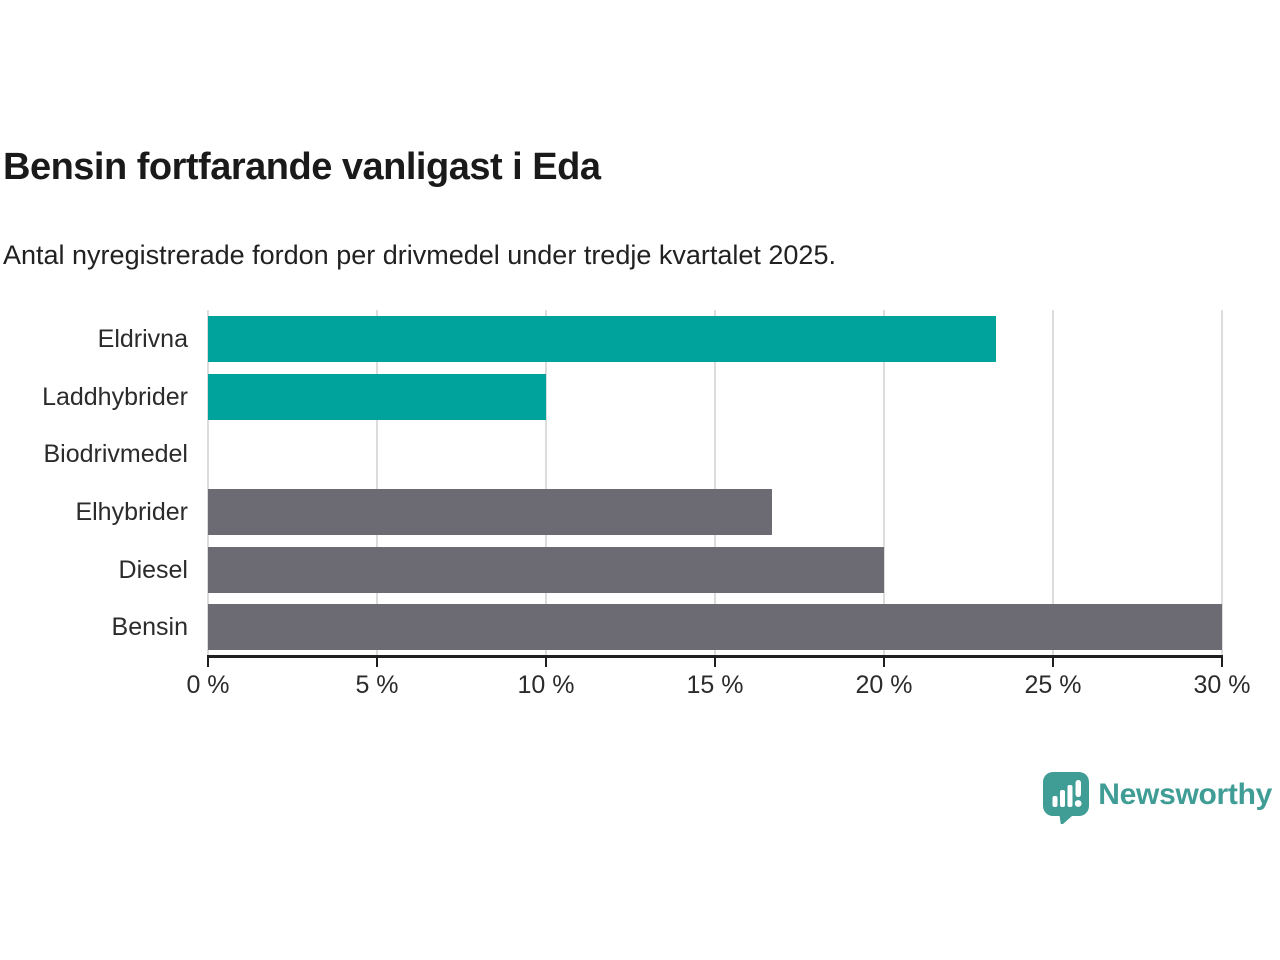  I want to click on category-label-laddhybrider: Laddhybrider, so click(115, 396).